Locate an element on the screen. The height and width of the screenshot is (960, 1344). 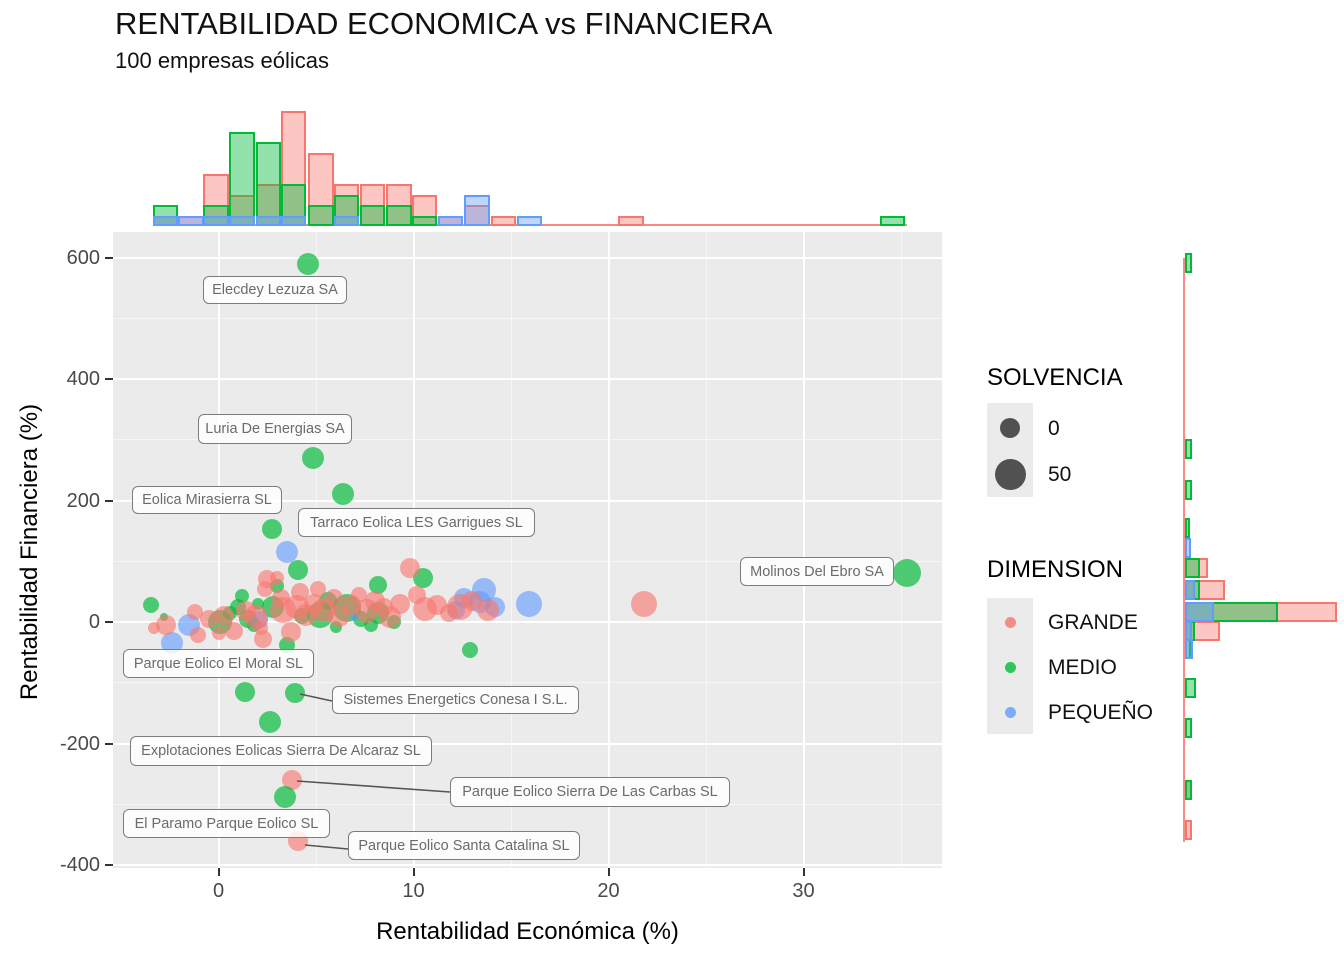
legend-solvencia-label-0: 0 is located at coordinates (1054, 428).